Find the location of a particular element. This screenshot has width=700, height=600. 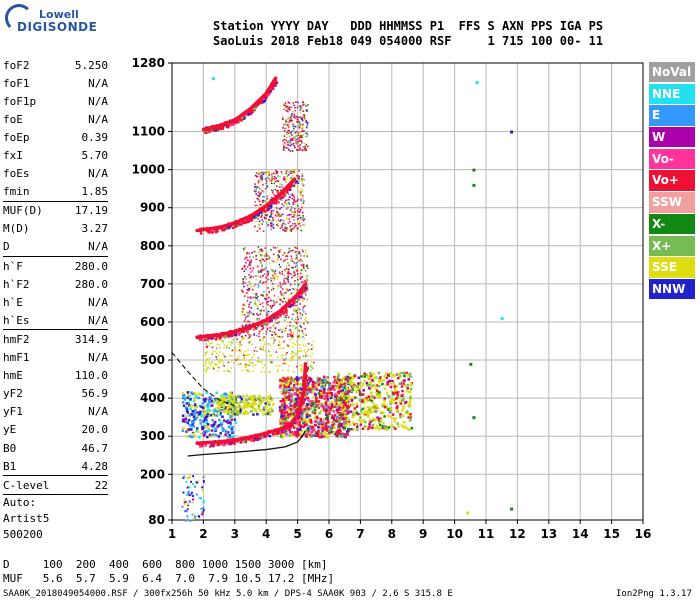

param-value: 20.0 is located at coordinates (95, 430).